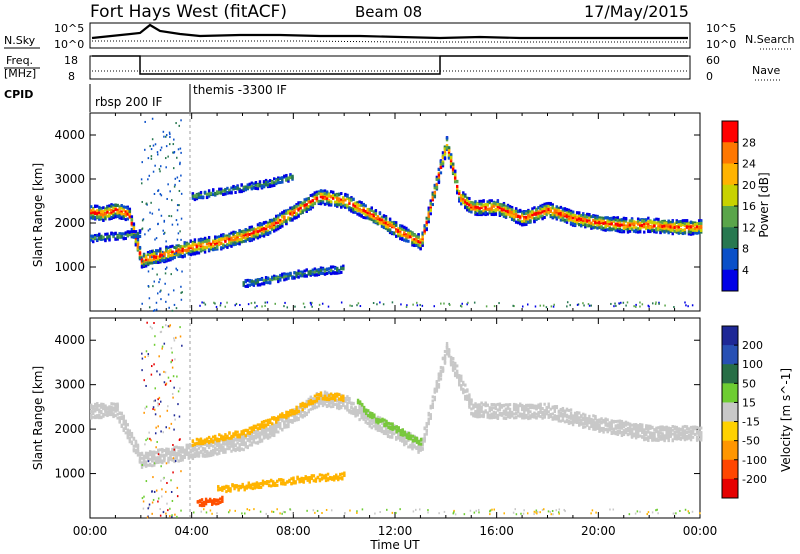 The width and height of the screenshot is (800, 554). What do you see at coordinates (754, 479) in the screenshot?
I see `velocity-colorbar-tick-label: -200` at bounding box center [754, 479].